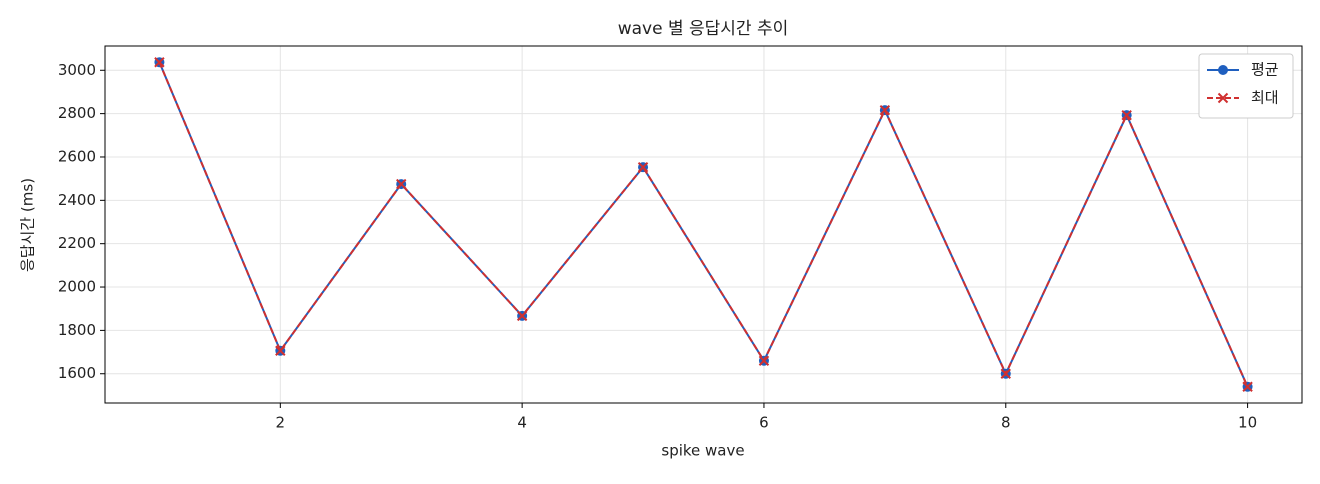  What do you see at coordinates (1246, 86) in the screenshot?
I see `legend-box` at bounding box center [1246, 86].